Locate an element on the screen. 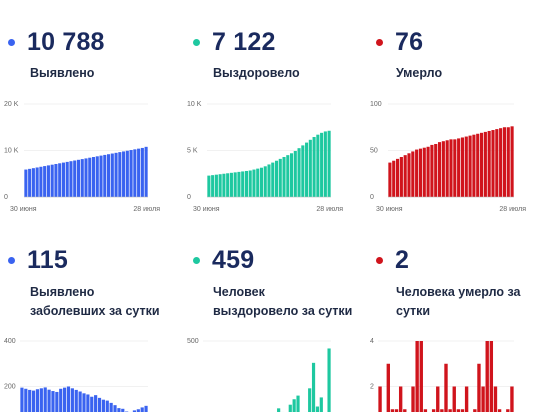 The image size is (550, 412). y-tick-label: 0 is located at coordinates (189, 197).